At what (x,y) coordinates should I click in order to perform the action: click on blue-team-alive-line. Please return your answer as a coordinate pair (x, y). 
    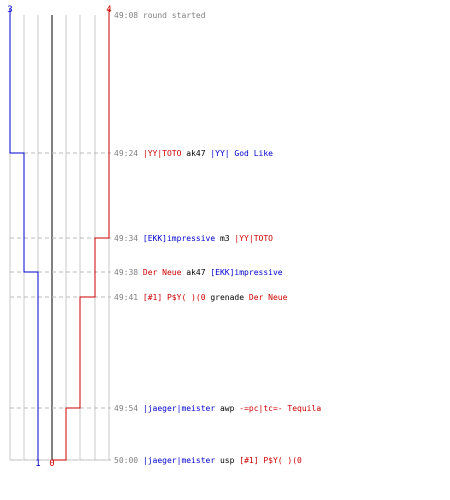
    Looking at the image, I should click on (24, 234).